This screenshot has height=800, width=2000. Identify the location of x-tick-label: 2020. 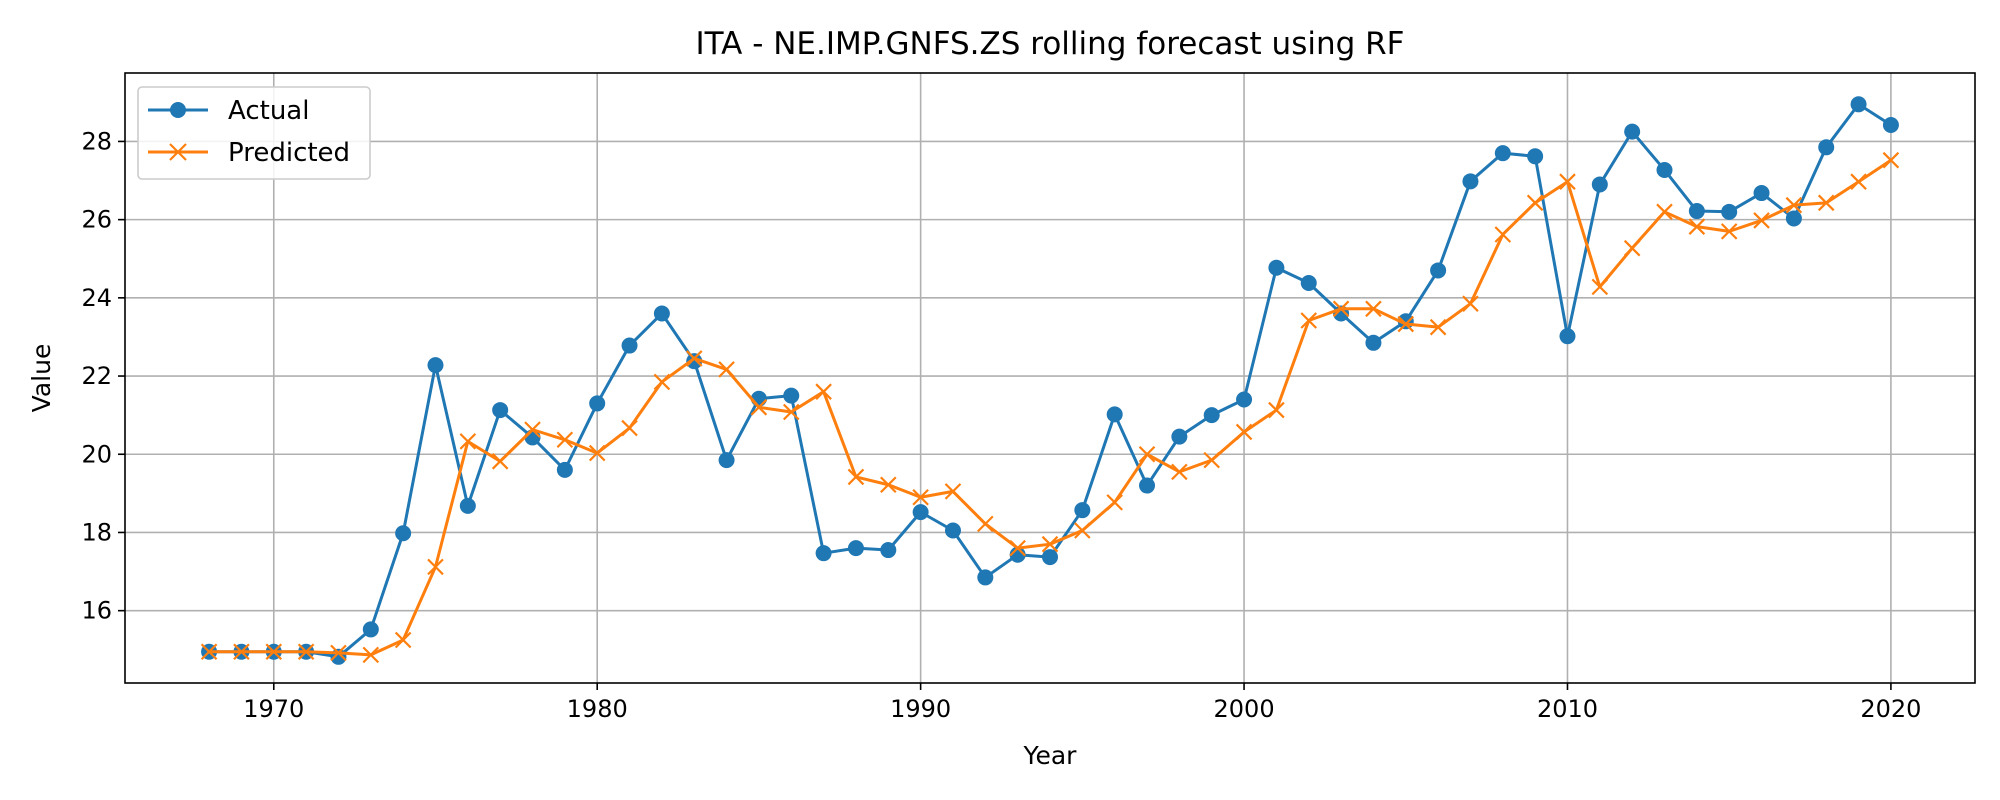
(1890, 709).